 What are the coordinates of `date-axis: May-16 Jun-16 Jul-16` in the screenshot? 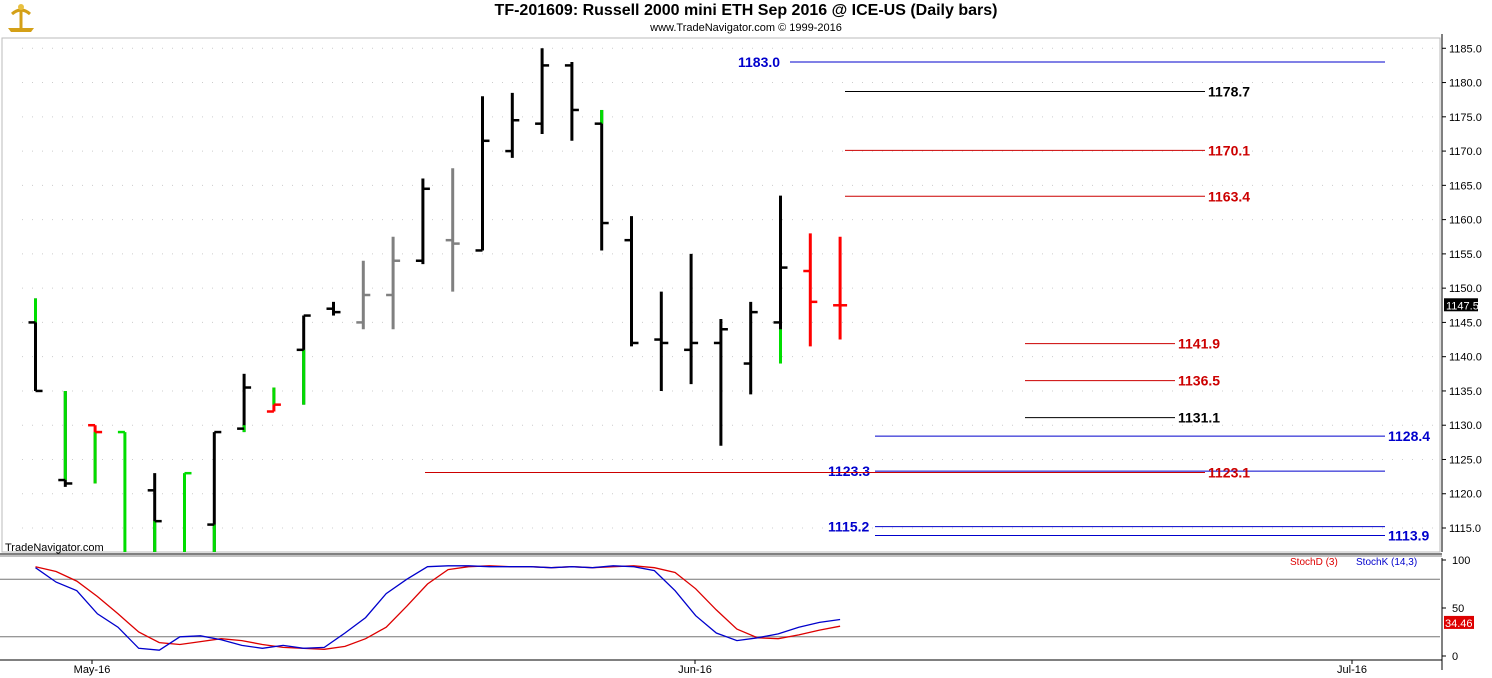 It's located at (721, 667).